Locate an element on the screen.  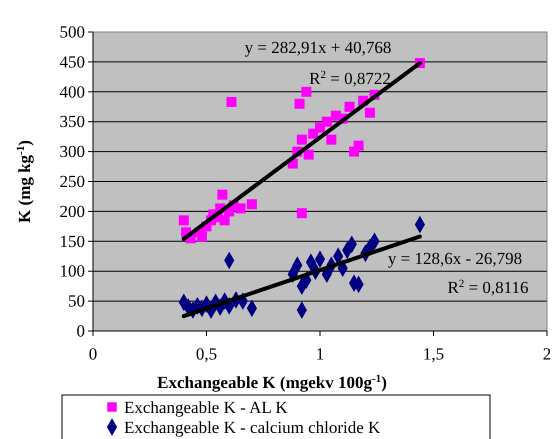
y-tick-label: 300 is located at coordinates (72, 152).